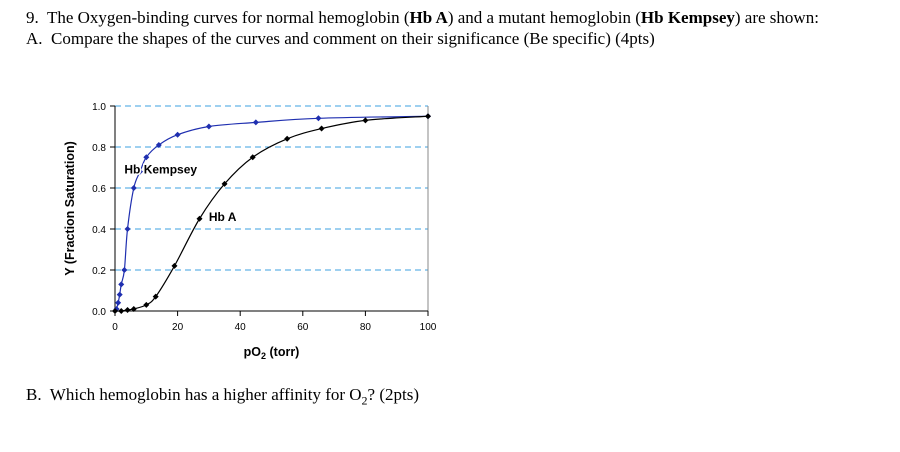  What do you see at coordinates (115, 327) in the screenshot?
I see `x-tick-label-0: 0` at bounding box center [115, 327].